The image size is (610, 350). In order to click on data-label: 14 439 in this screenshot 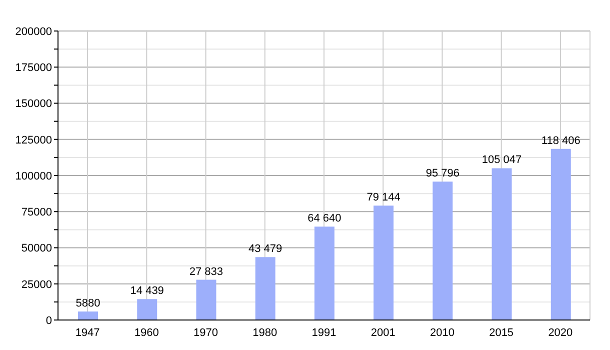, I will do `click(147, 291)`.